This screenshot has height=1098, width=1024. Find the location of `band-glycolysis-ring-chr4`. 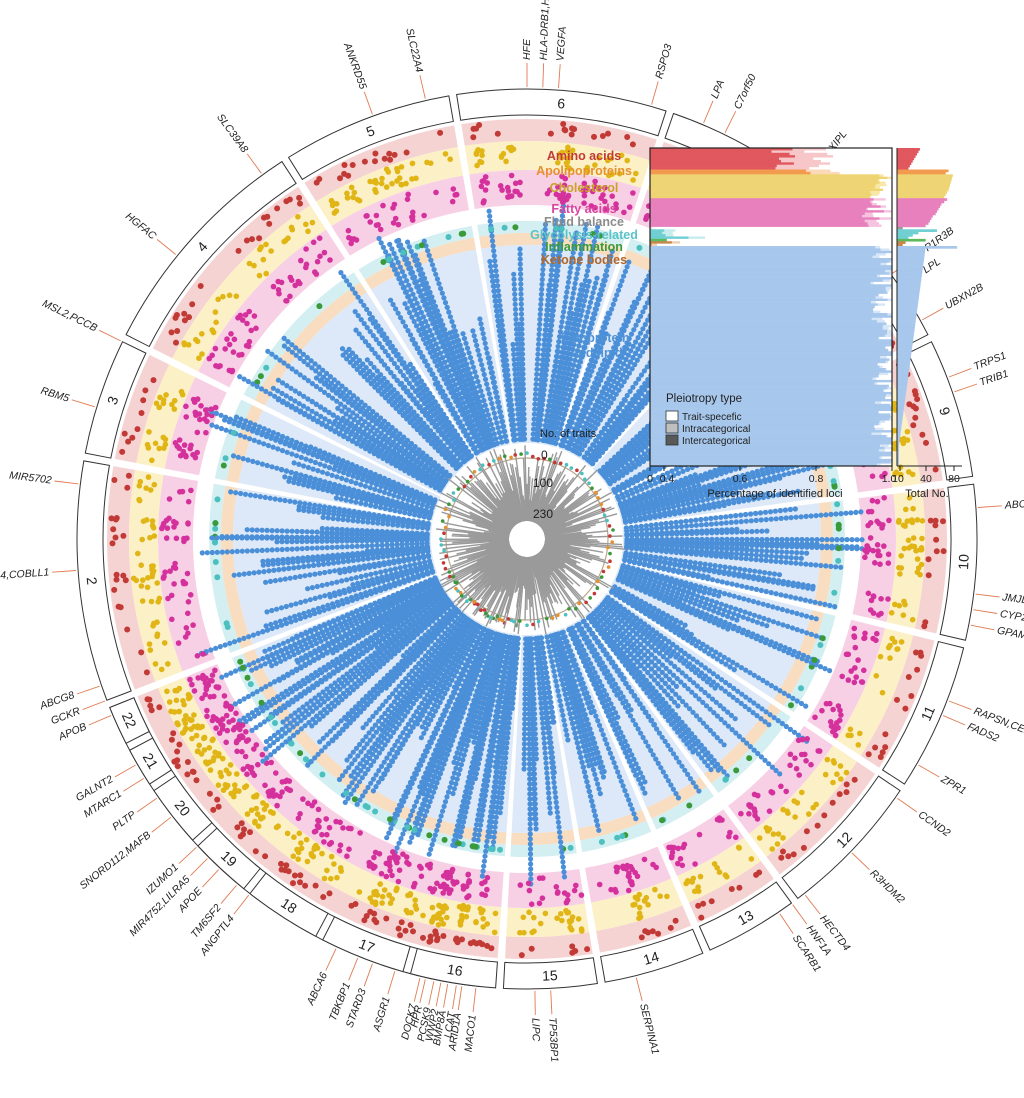

band-glycolysis-ring-chr4 is located at coordinates (302, 336).